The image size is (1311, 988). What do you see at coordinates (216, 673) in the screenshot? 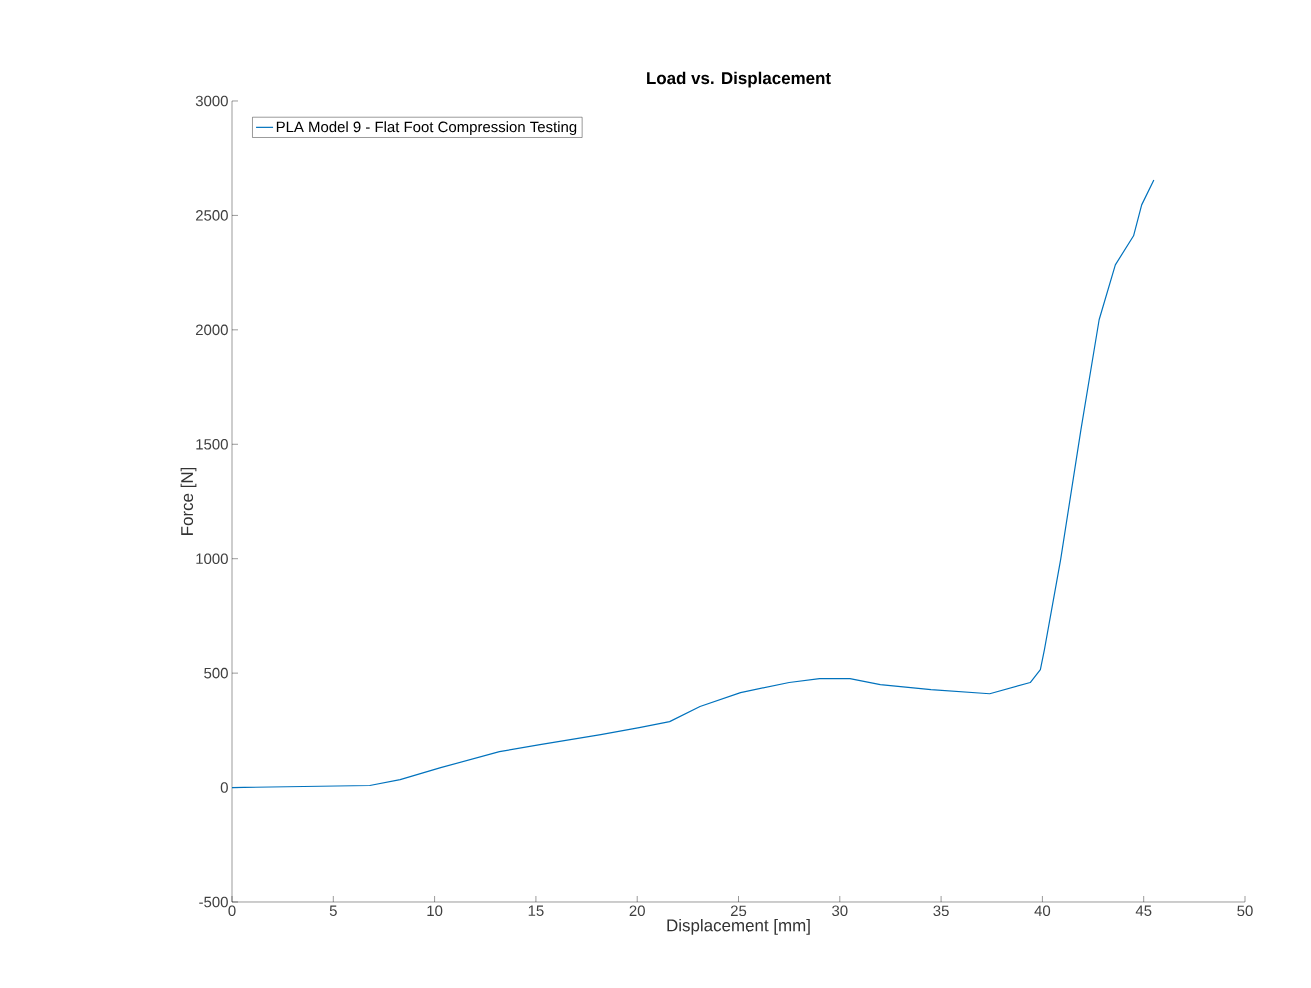
I see `y-tick-label: 500` at bounding box center [216, 673].